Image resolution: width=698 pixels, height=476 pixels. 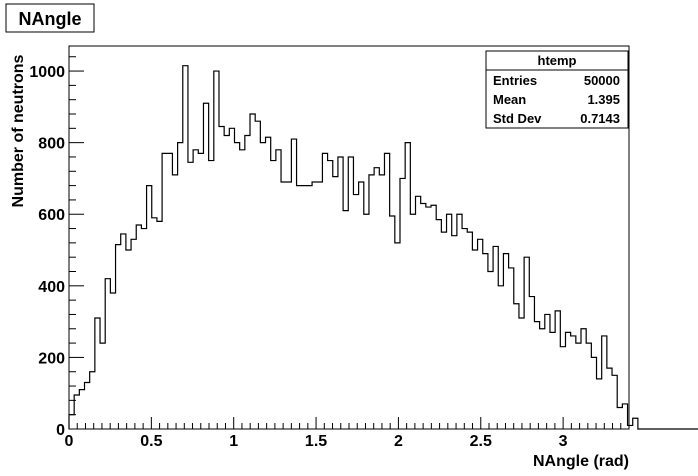 I want to click on y-axis: 0 200 400 600 800 1000, so click(x=56, y=247).